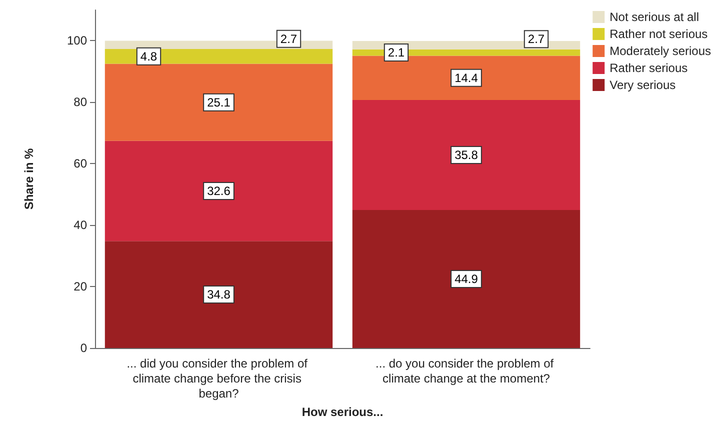 The height and width of the screenshot is (423, 718). I want to click on y-axis-title: Share in %, so click(29, 179).